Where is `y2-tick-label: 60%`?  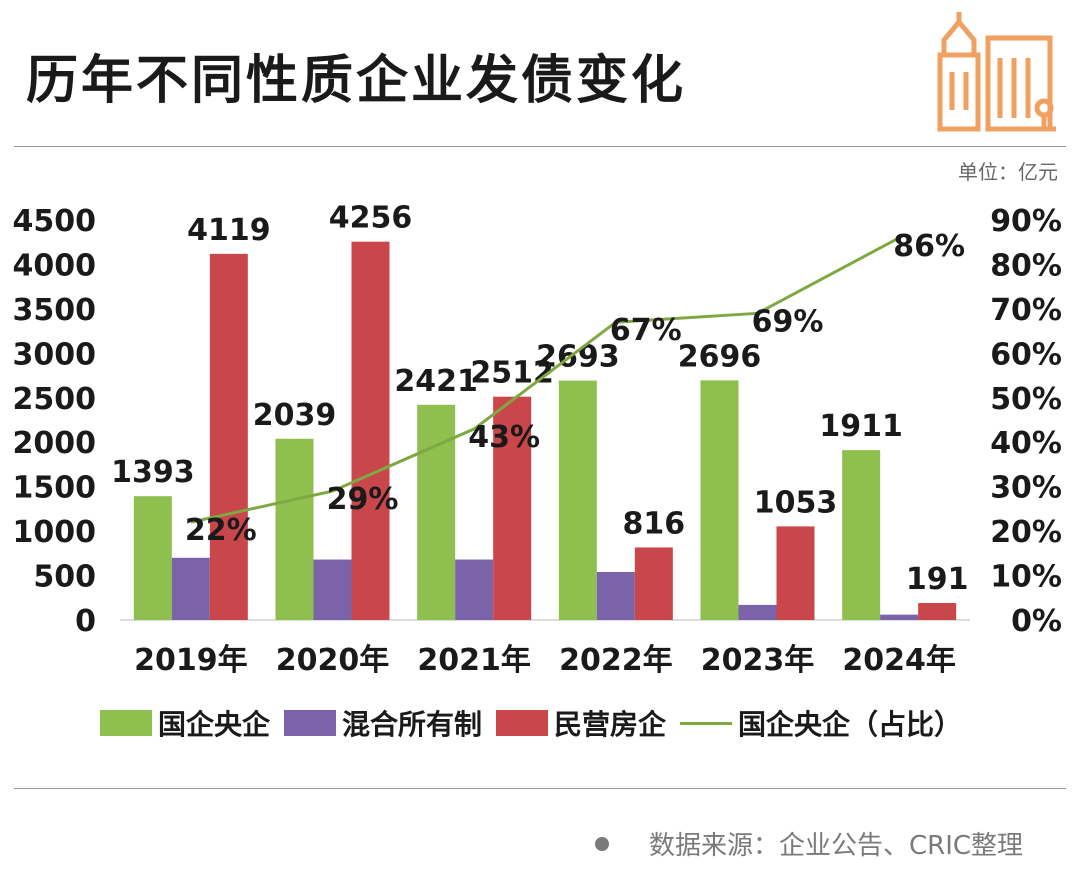 y2-tick-label: 60% is located at coordinates (1026, 354).